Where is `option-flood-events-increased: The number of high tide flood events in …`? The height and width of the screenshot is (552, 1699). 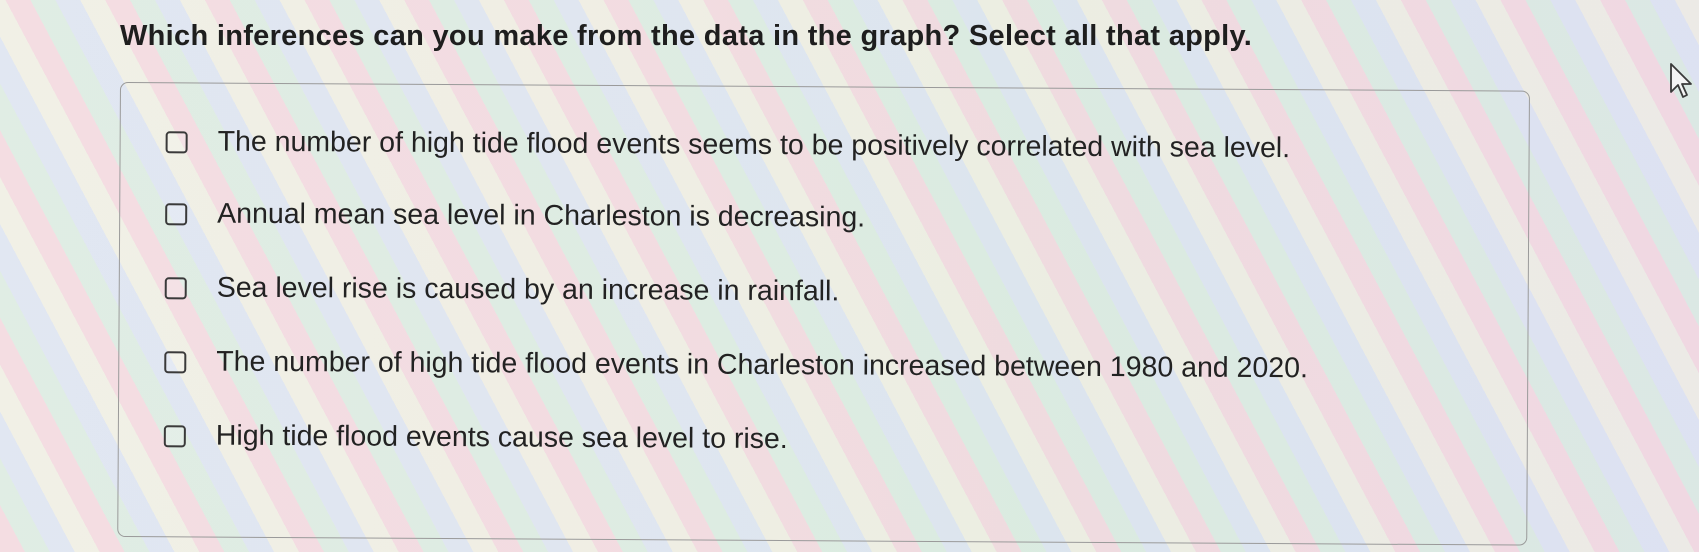 option-flood-events-increased: The number of high tide flood events in … is located at coordinates (736, 365).